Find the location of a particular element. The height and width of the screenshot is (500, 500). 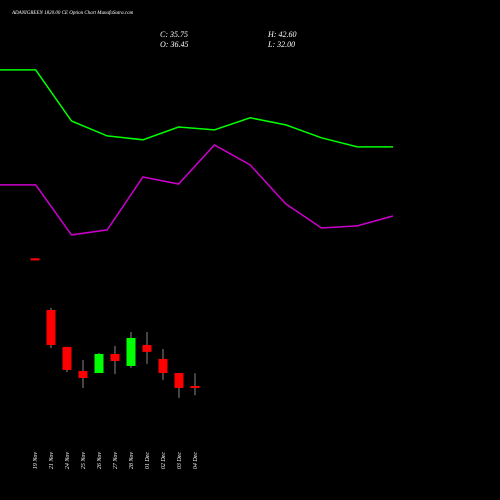

x-tick-label: 02 Dec is located at coordinates (164, 460).